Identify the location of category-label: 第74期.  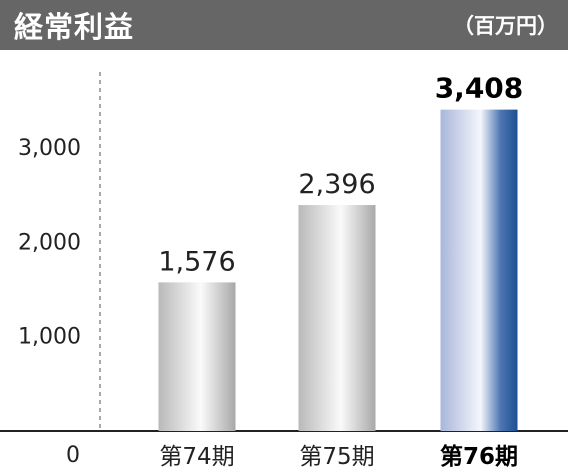
(196, 457).